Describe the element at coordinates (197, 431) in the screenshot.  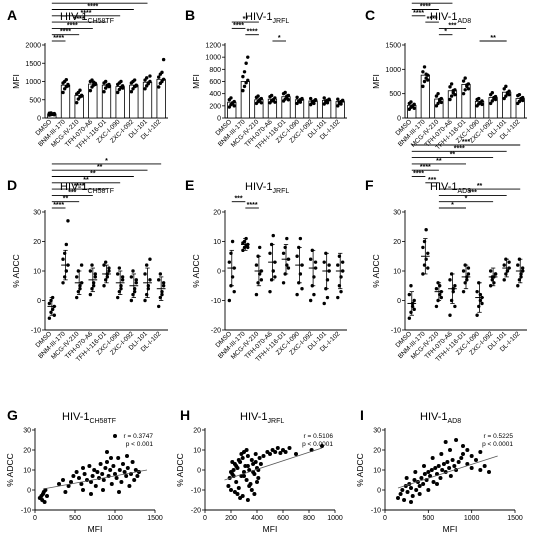
I see `y-tick-label: 20` at that location.